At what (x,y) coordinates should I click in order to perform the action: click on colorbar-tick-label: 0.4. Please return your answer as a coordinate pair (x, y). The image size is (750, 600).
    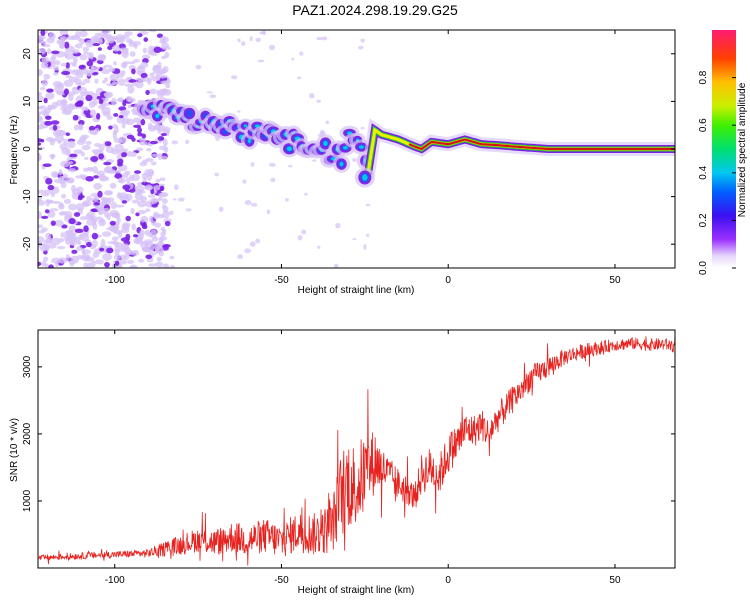
    Looking at the image, I should click on (703, 172).